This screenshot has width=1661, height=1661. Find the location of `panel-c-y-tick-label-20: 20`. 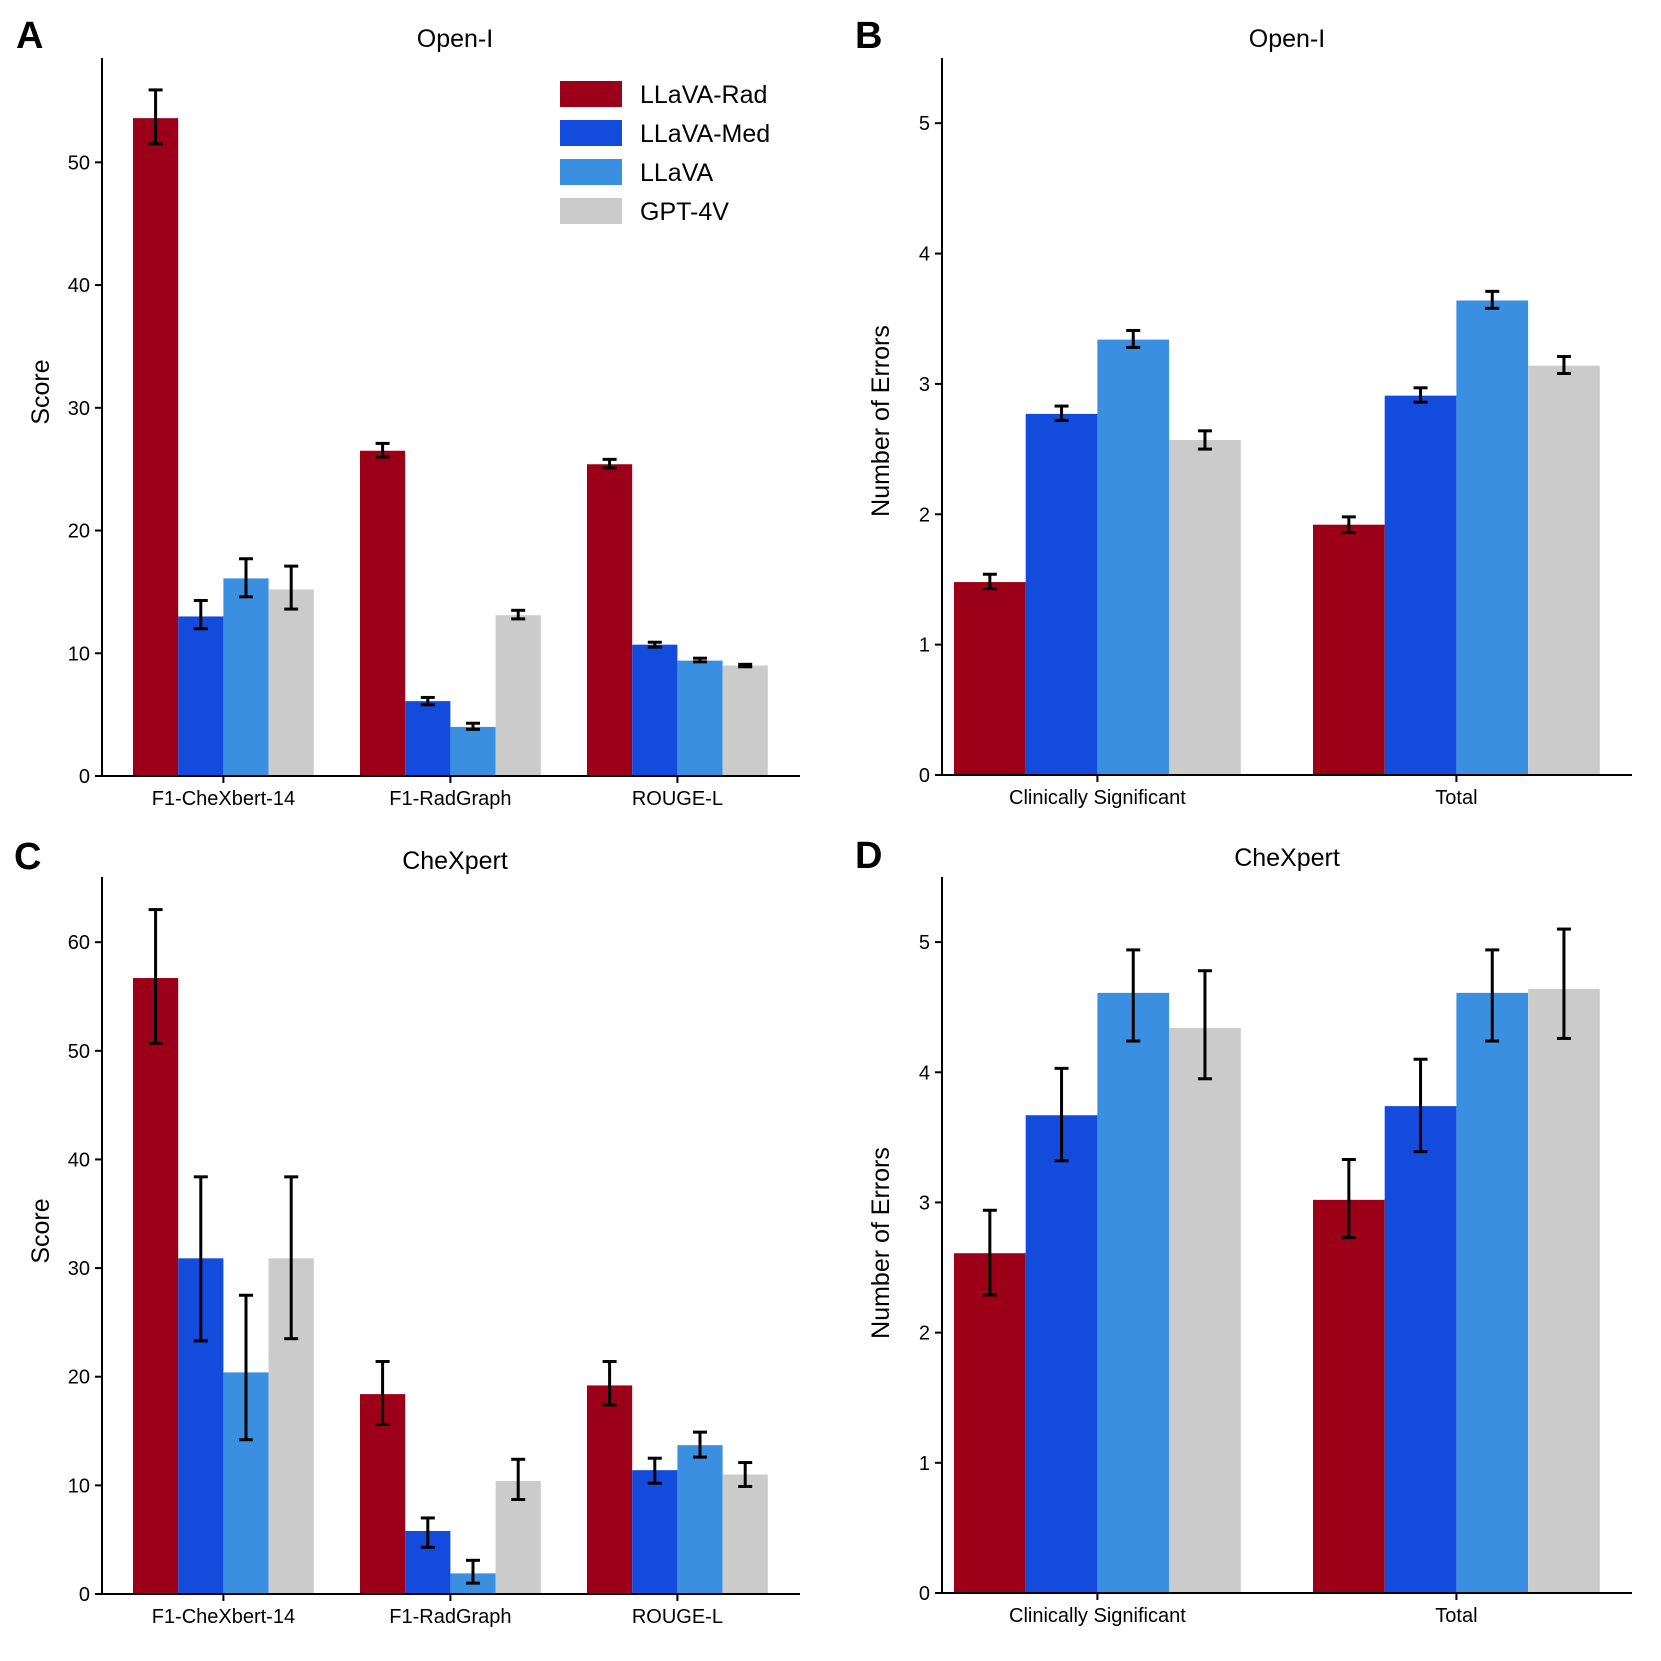

panel-c-y-tick-label-20: 20 is located at coordinates (79, 1378).